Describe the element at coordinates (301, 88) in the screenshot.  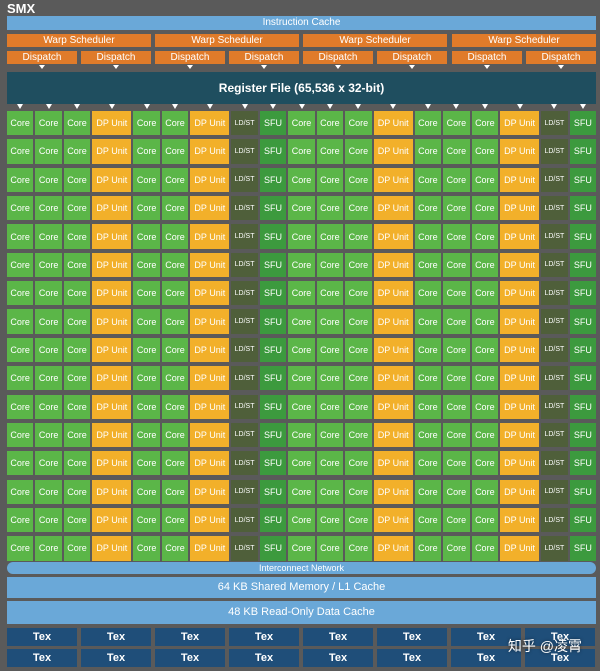
I see `register-file: Register File (65,536 x 32-bit)` at that location.